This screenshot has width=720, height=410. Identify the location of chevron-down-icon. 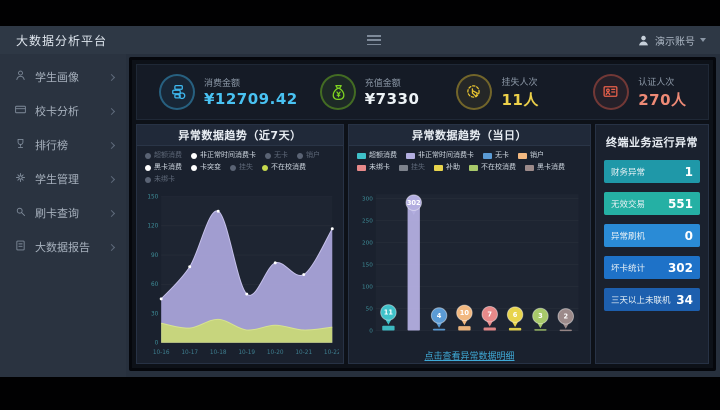
(703, 40).